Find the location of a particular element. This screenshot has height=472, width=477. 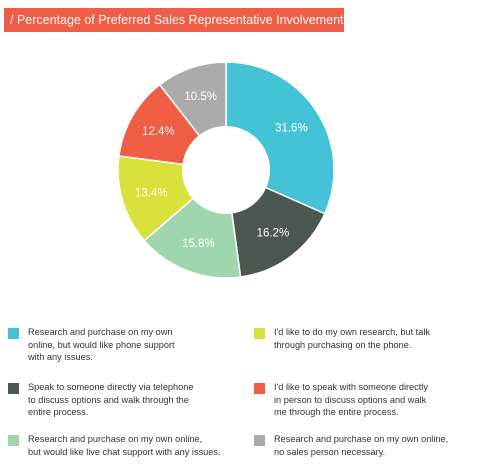

donut-hole is located at coordinates (226, 170).